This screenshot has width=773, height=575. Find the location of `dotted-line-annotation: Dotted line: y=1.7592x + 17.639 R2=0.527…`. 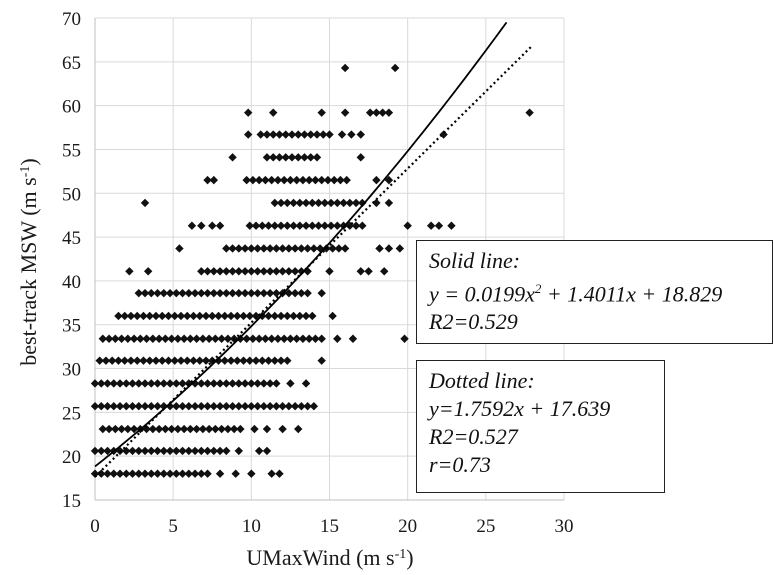

dotted-line-annotation: Dotted line: y=1.7592x + 17.639 R2=0.527… is located at coordinates (540, 426).